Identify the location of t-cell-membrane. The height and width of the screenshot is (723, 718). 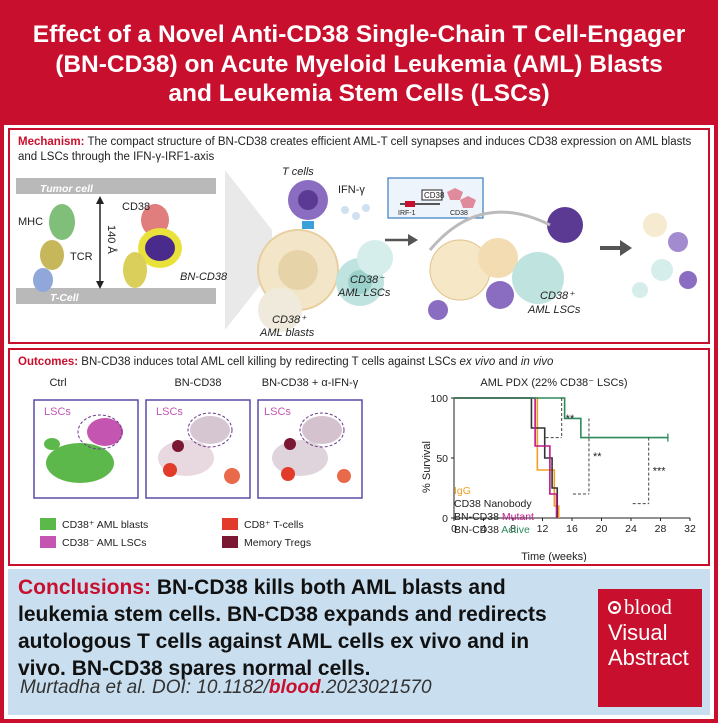
(116, 296).